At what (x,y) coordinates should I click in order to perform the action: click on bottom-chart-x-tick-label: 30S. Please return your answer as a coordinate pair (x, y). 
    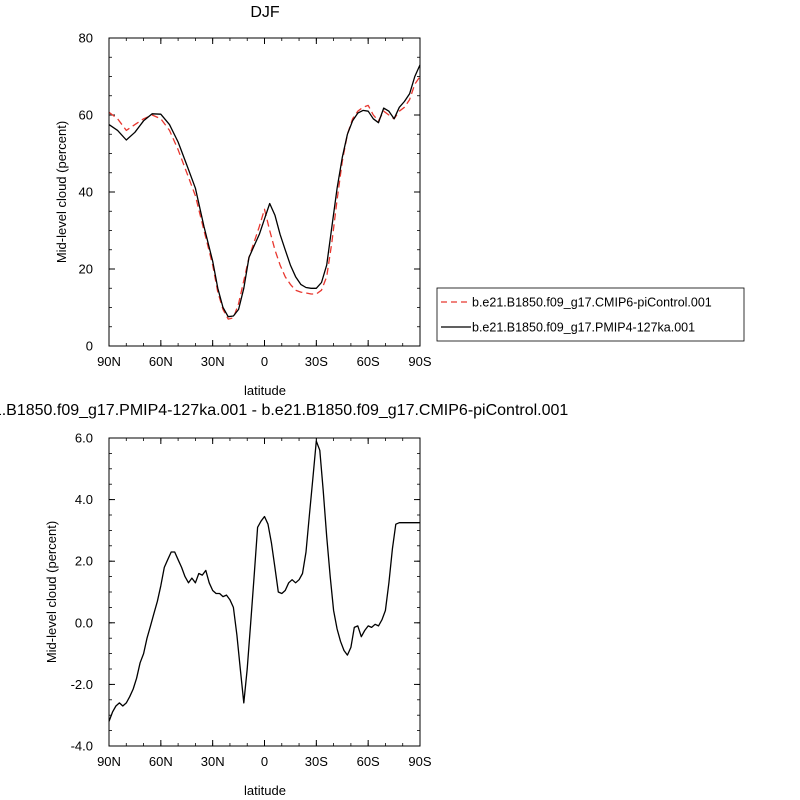
    Looking at the image, I should click on (316, 761).